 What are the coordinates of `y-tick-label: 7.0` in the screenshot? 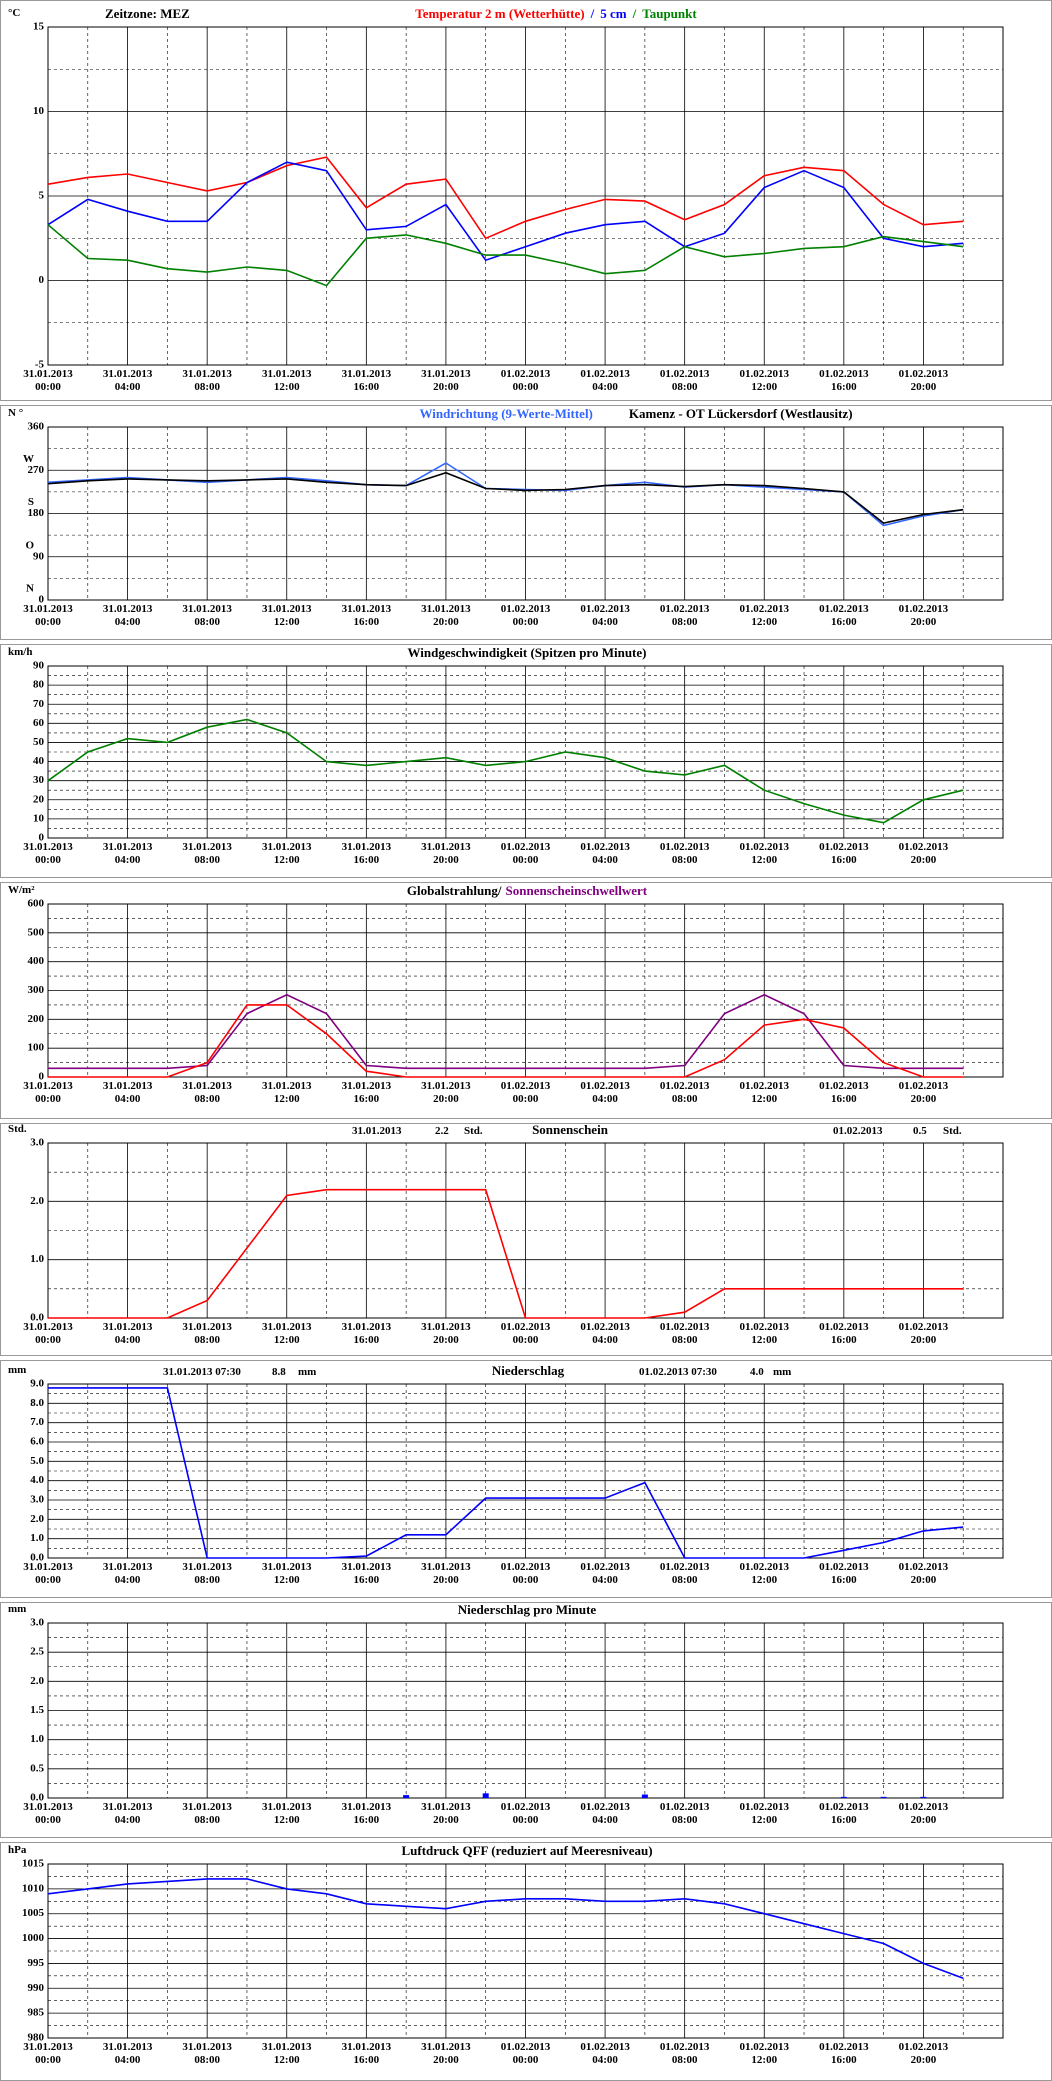 It's located at (37, 1422).